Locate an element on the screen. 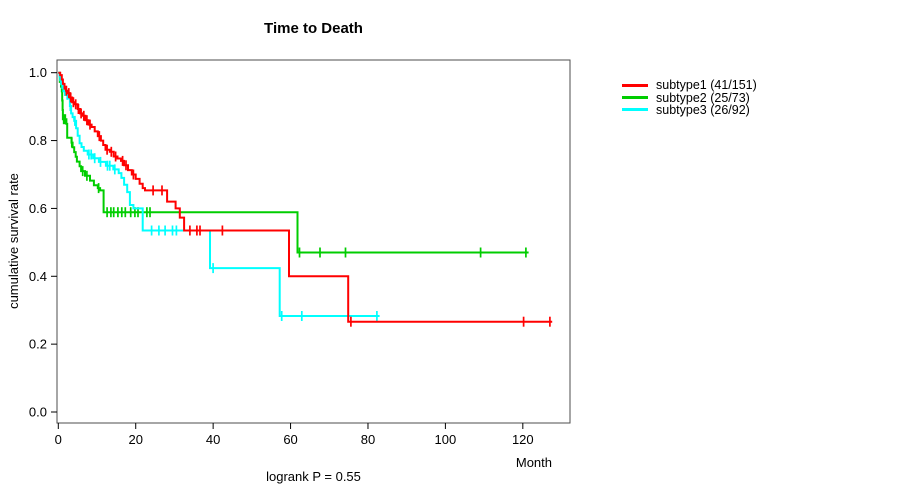  x-axis-label: Month is located at coordinates (533, 462).